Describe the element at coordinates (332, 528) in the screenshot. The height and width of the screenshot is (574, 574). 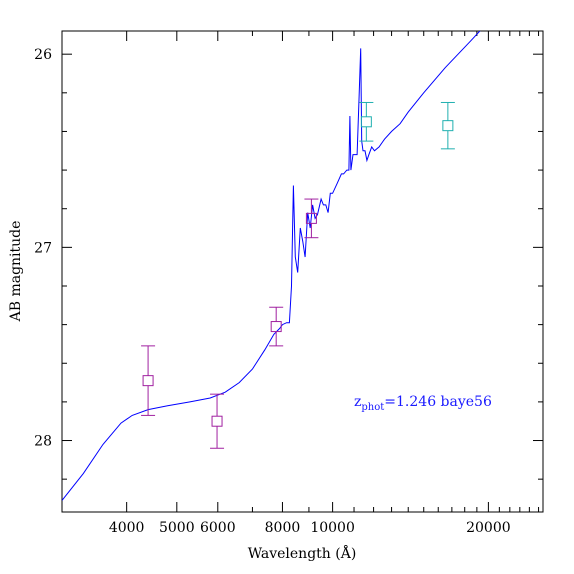
I see `x-tick-label: 10000` at that location.